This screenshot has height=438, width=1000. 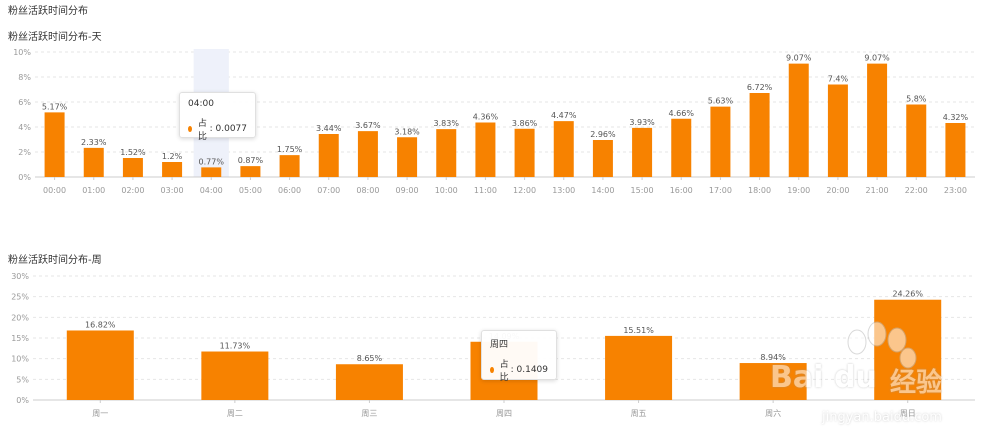 I want to click on day-ytick-label: 6%, so click(x=24, y=102).